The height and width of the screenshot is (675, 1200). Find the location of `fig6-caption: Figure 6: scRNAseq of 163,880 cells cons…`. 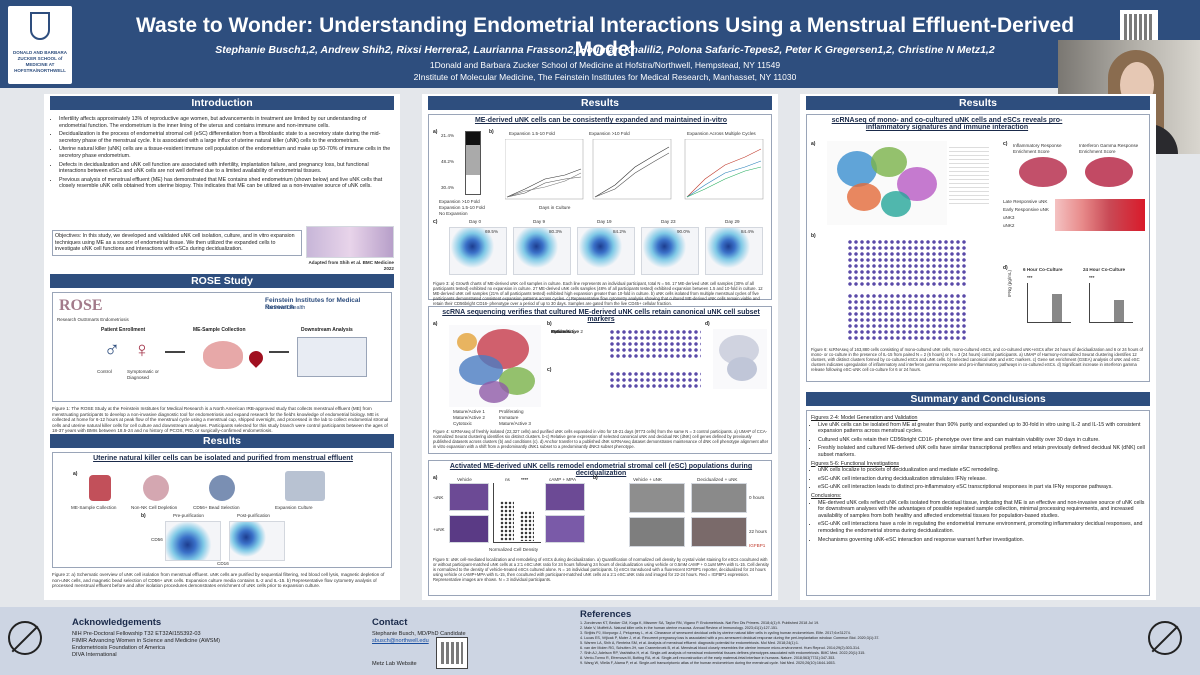

fig6-caption: Figure 6: scRNAseq of 163,880 cells cons… is located at coordinates (977, 359).